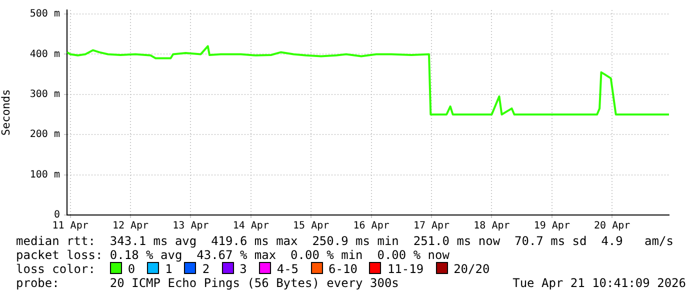 The height and width of the screenshot is (297, 697). What do you see at coordinates (45, 54) in the screenshot?
I see `y-tick-label: 400 m` at bounding box center [45, 54].